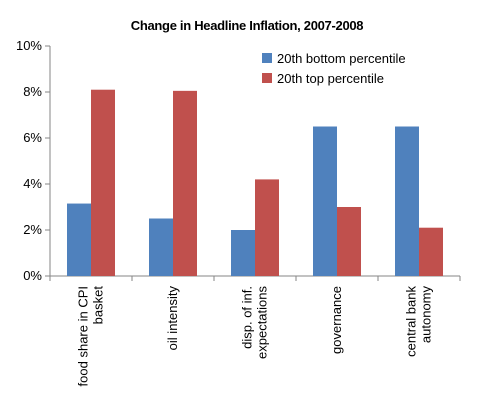 This screenshot has height=413, width=480. What do you see at coordinates (32, 183) in the screenshot?
I see `y-tick-label: 4%` at bounding box center [32, 183].